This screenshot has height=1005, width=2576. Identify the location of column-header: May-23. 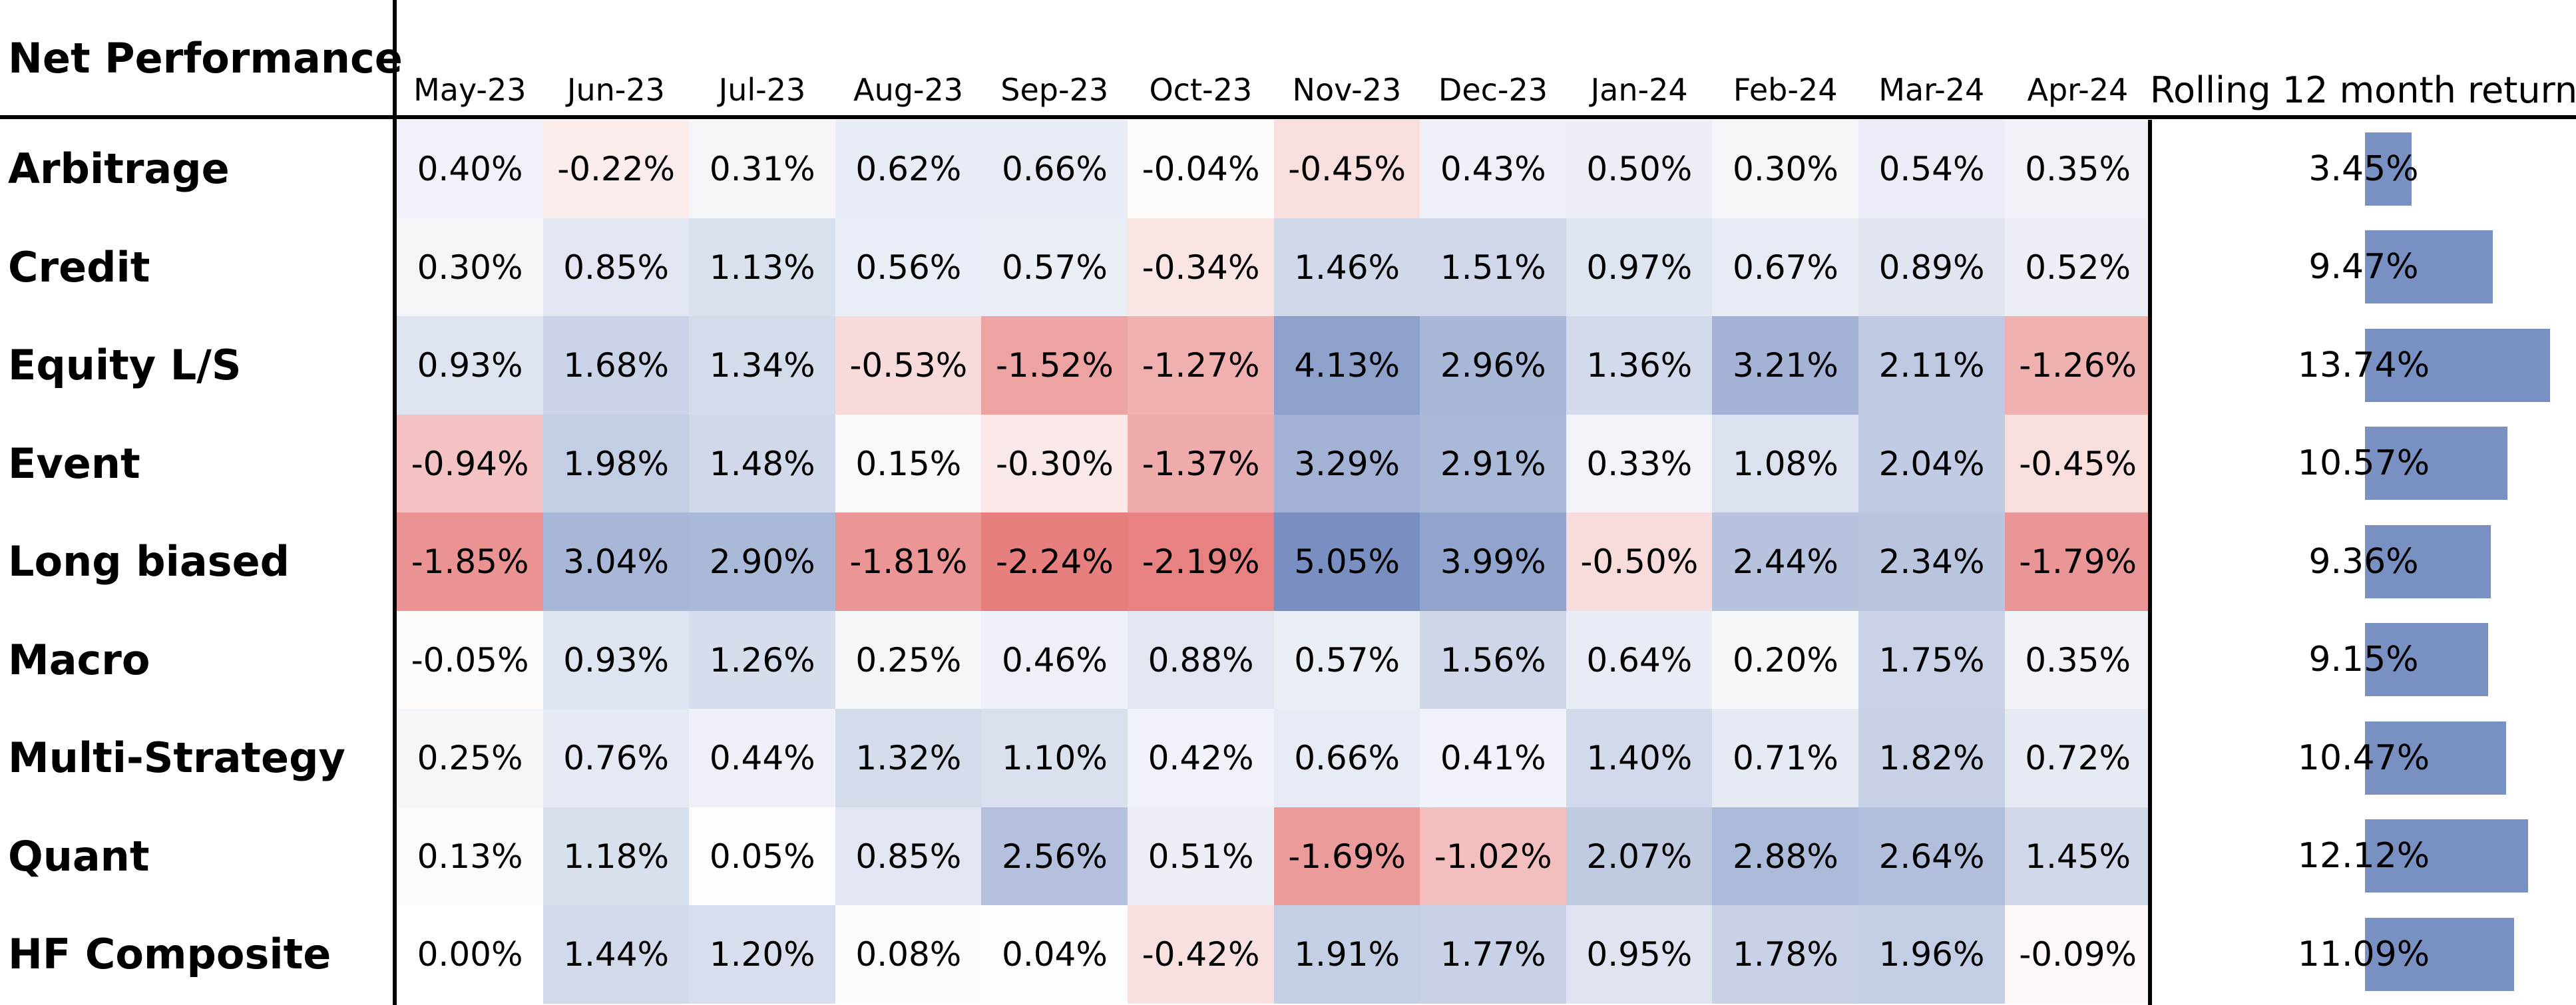
(470, 90).